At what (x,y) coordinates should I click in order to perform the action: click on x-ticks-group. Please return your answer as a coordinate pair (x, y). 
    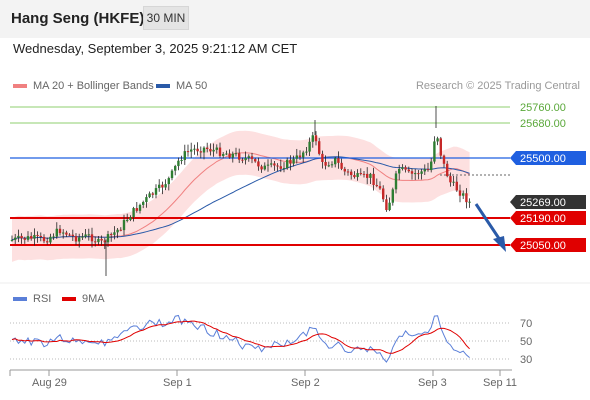
    Looking at the image, I should click on (255, 373).